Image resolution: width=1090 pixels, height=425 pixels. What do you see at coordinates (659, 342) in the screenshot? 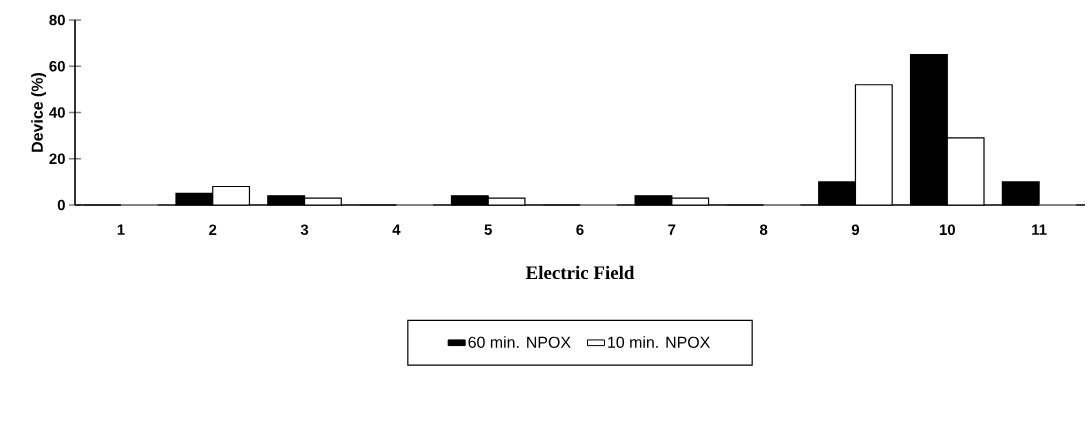
I see `legend-label: 10 min. NPOX` at bounding box center [659, 342].